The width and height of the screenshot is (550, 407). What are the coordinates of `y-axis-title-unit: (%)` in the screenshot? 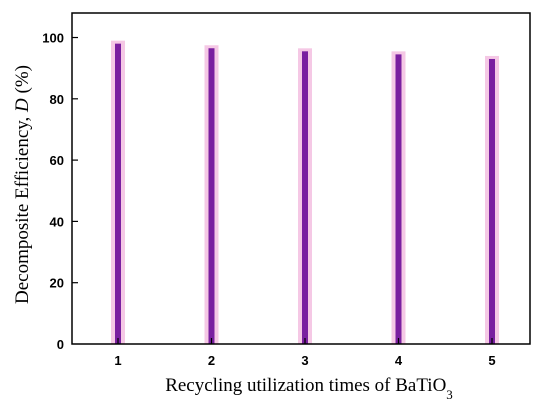 It's located at (22, 81).